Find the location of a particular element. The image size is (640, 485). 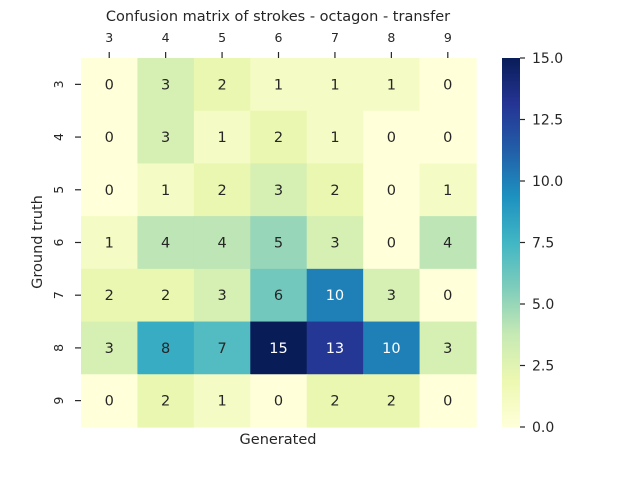

cell-value-label: 6 is located at coordinates (278, 296).